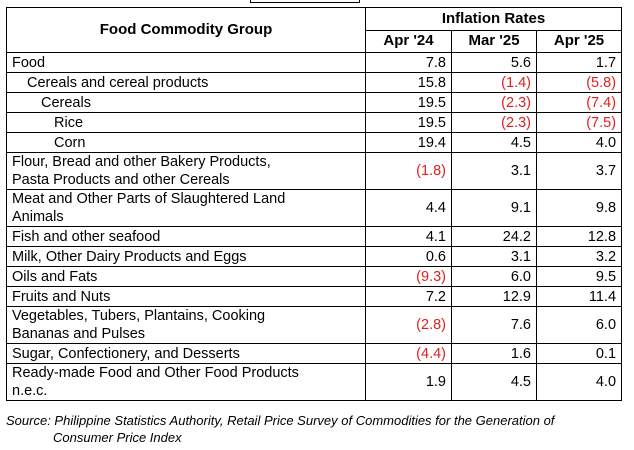  Describe the element at coordinates (149, 199) in the screenshot. I see `row-label-line: Meat and Other Parts of Slaughtered Land` at that location.